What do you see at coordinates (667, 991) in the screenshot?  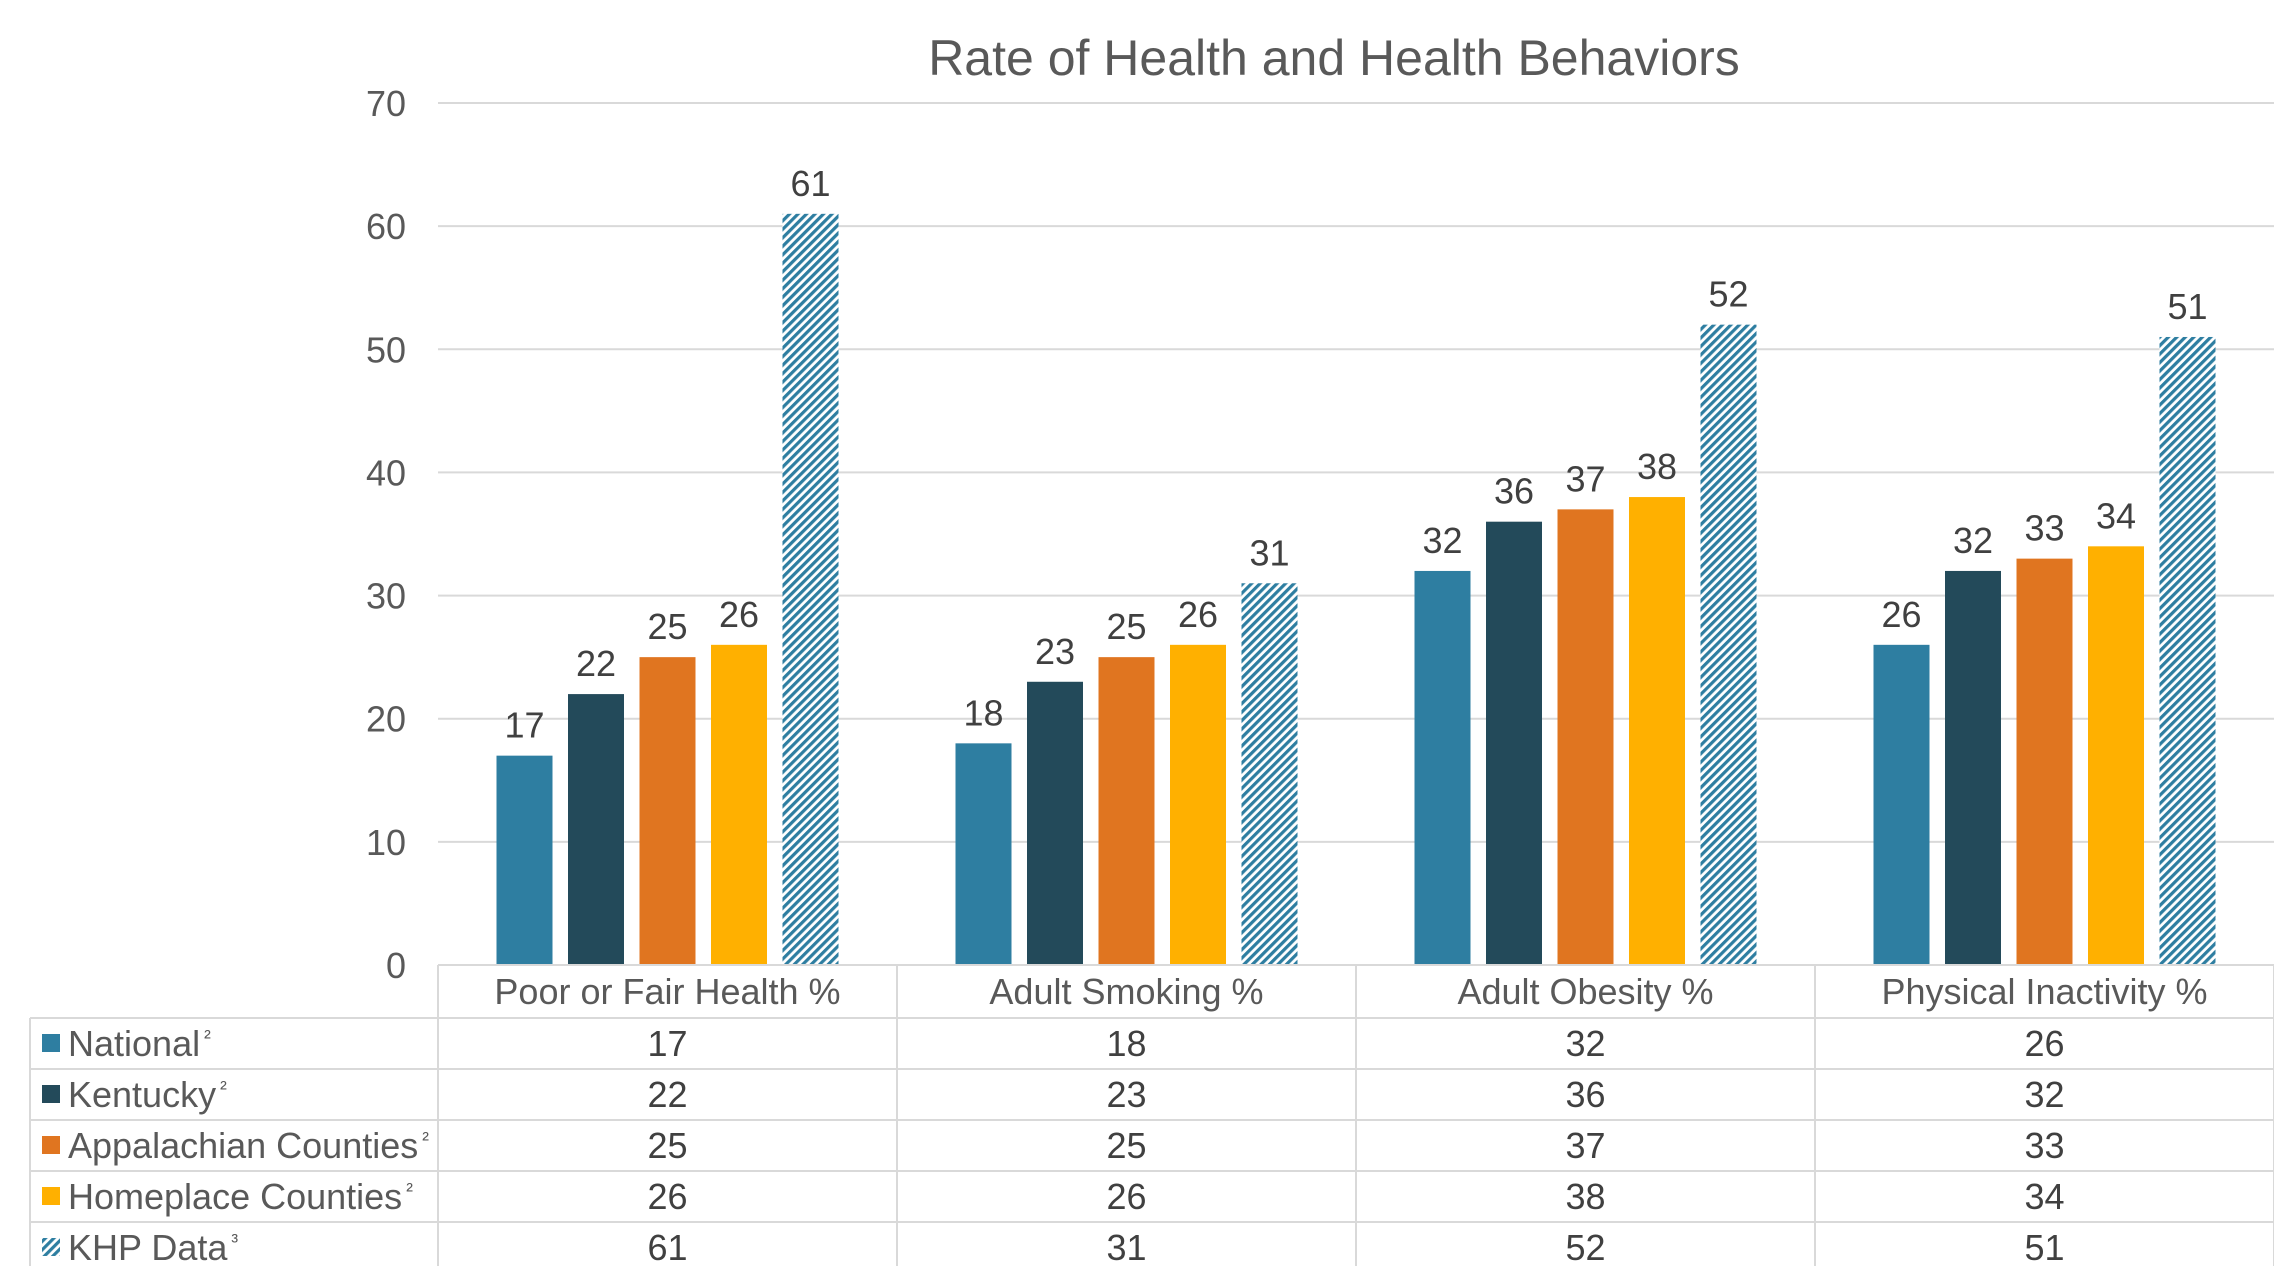 I see `category-label: Poor or Fair Health %` at bounding box center [667, 991].